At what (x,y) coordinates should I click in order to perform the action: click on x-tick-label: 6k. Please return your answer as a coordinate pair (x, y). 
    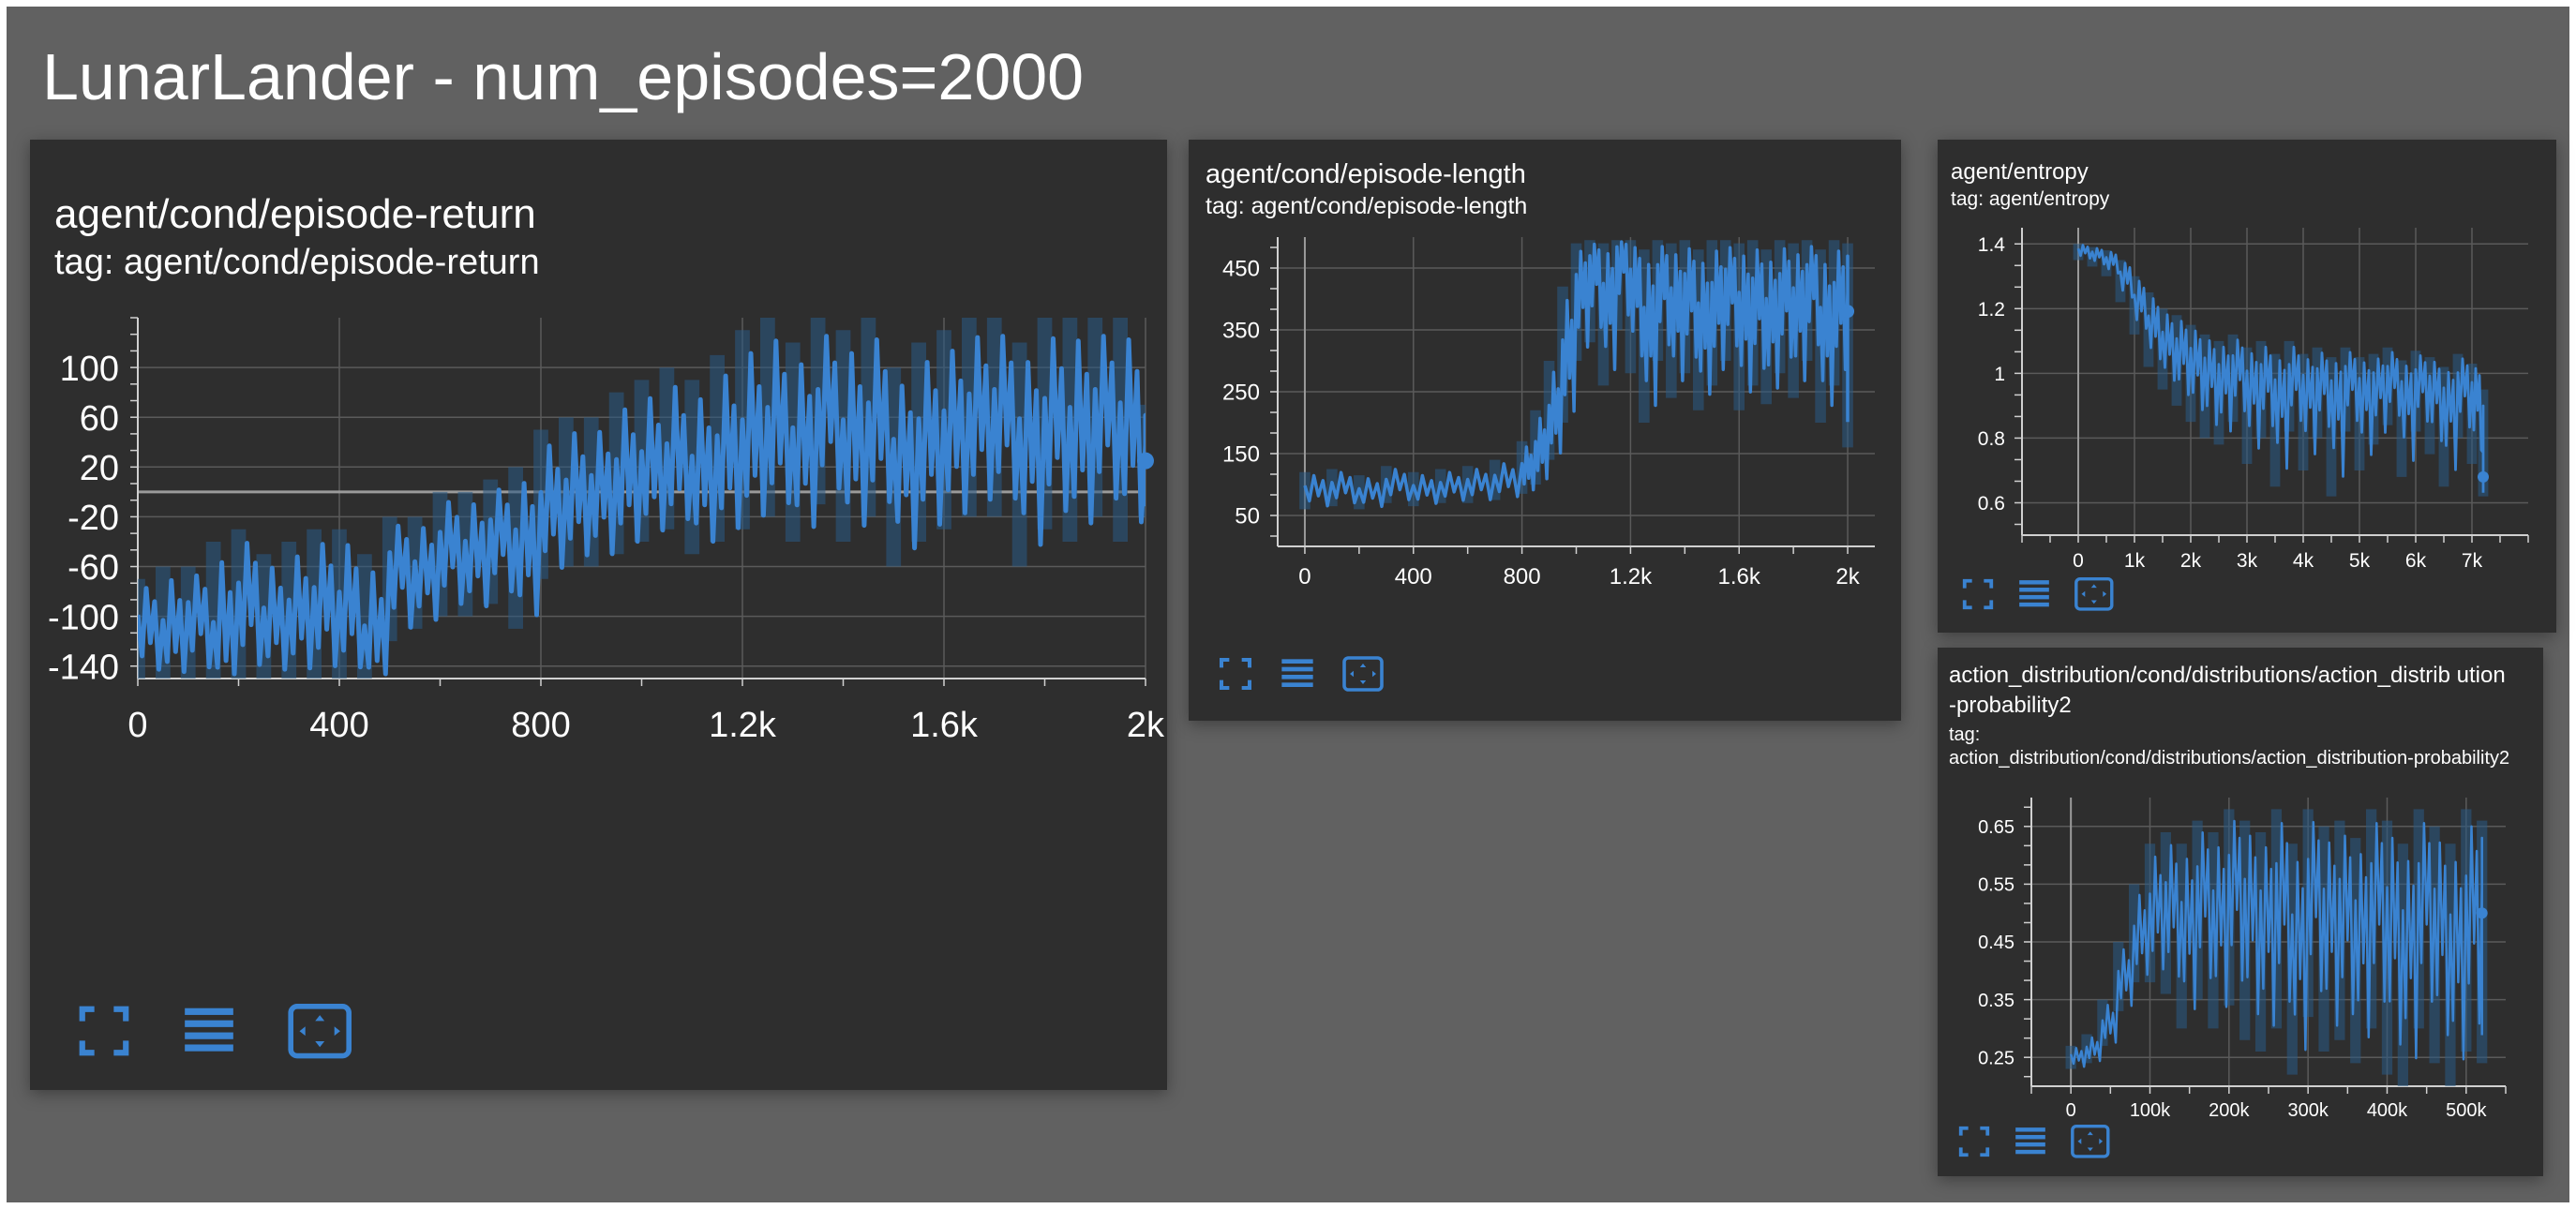
    Looking at the image, I should click on (2416, 561).